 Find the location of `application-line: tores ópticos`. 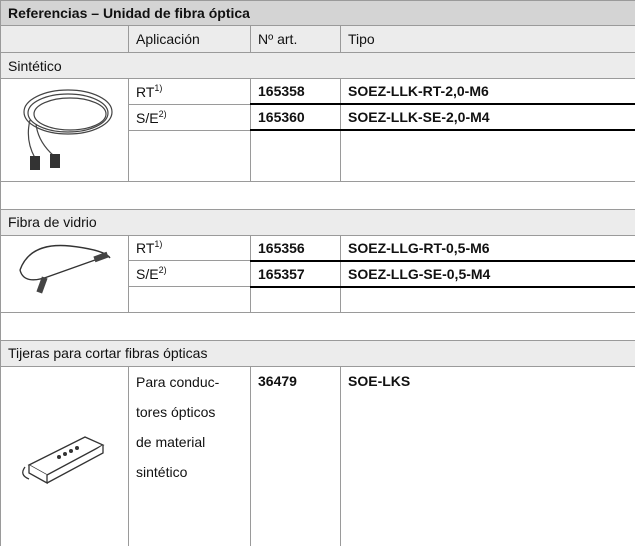

application-line: tores ópticos is located at coordinates (176, 411).